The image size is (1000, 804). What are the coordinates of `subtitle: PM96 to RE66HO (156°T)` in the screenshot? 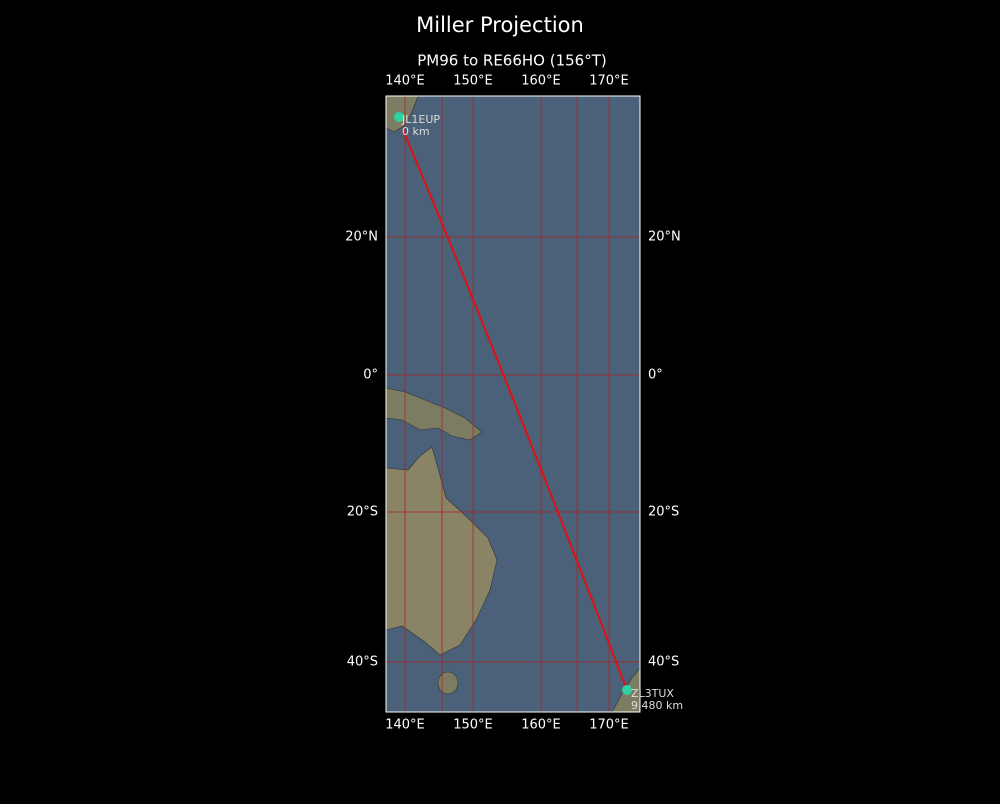 It's located at (512, 61).